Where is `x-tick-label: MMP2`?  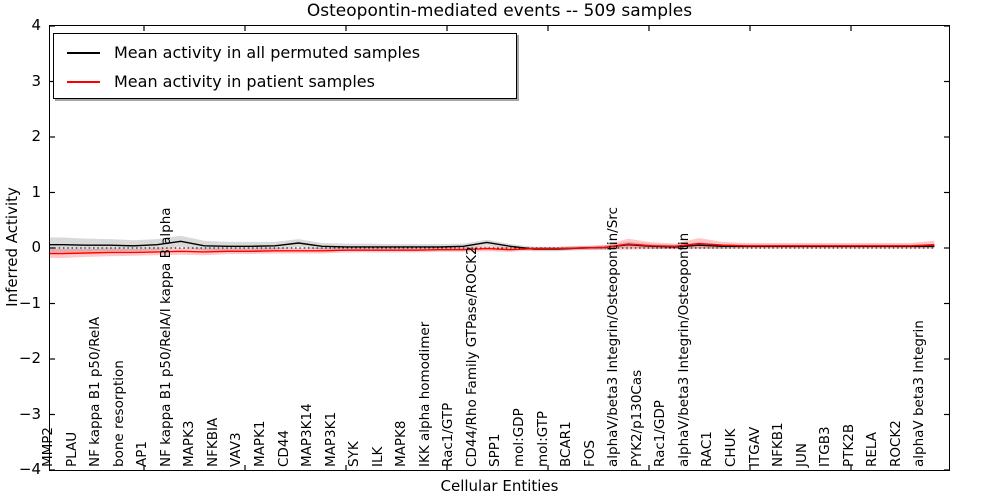 x-tick-label: MMP2 is located at coordinates (48, 446).